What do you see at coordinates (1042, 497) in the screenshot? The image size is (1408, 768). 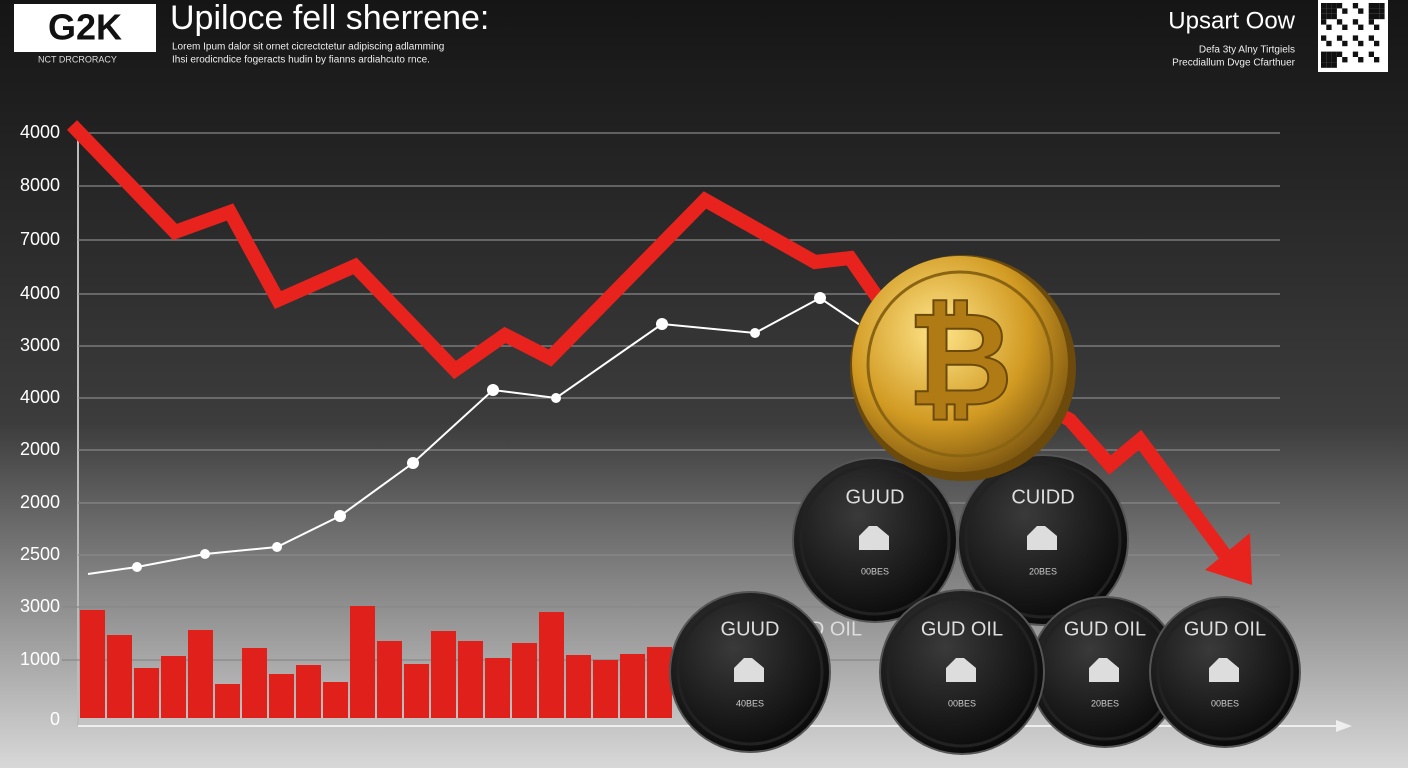 I see `barrel-label: CUIDD` at bounding box center [1042, 497].